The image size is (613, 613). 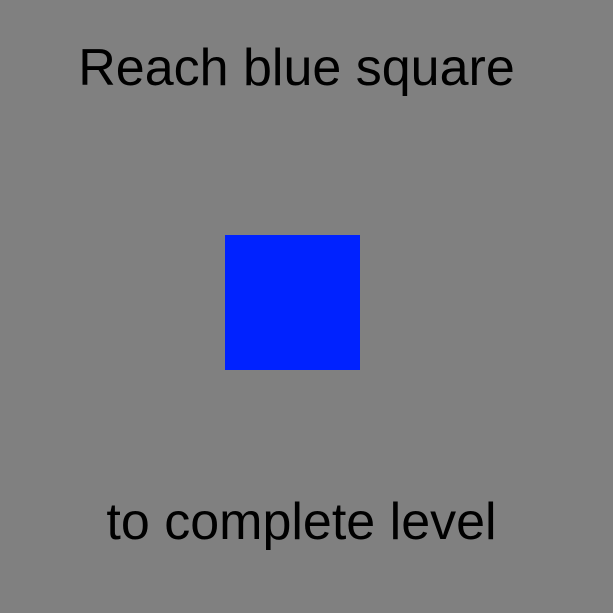 I want to click on instruction-line-1: Reach blue square, so click(x=296, y=68).